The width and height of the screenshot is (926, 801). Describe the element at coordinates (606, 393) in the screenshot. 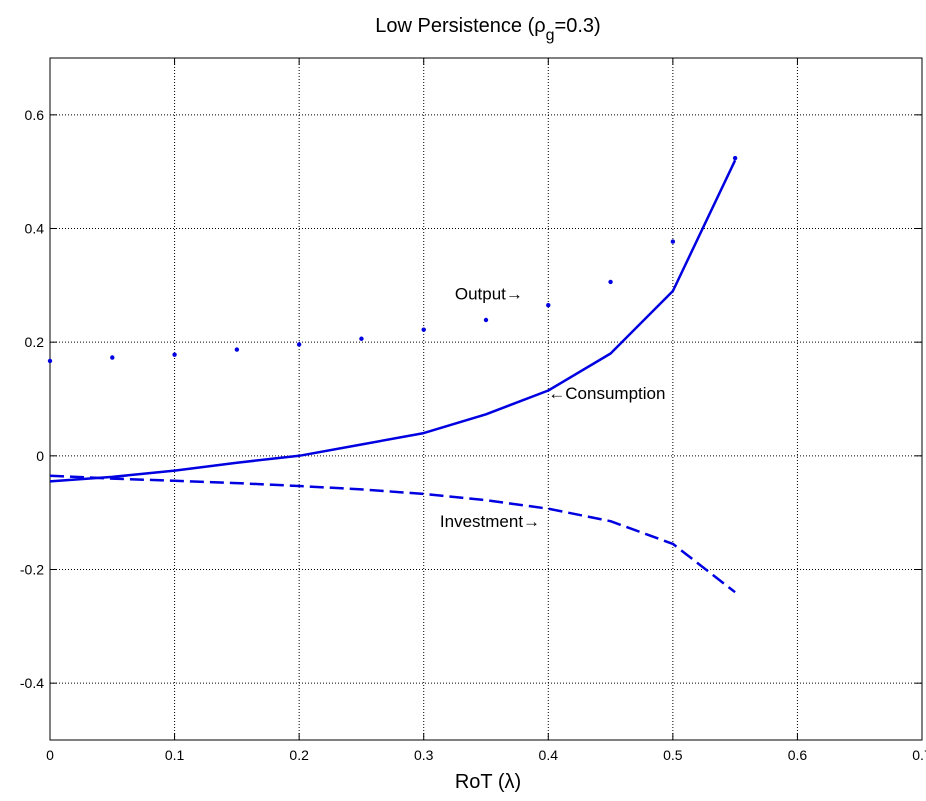

I see `annotation-label: ←Consumption` at that location.